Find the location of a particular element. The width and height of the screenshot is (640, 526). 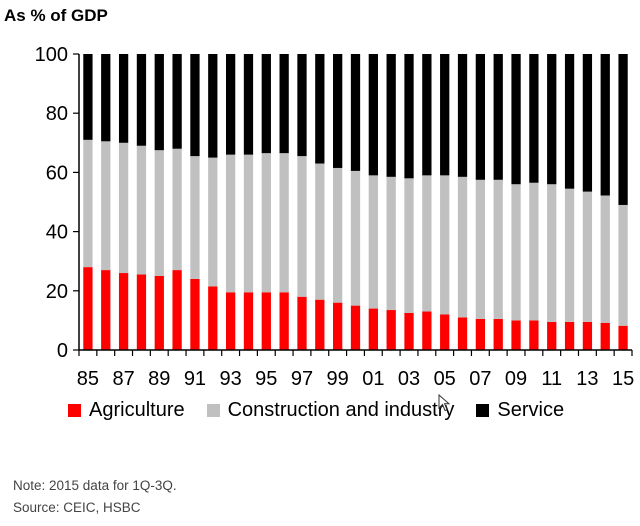

x-tick-label-97: 97 is located at coordinates (302, 379).